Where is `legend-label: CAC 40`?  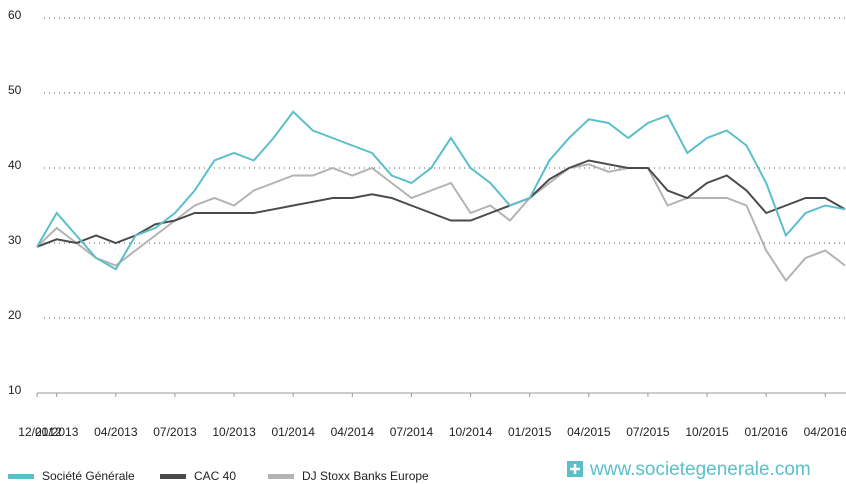
legend-label: CAC 40 is located at coordinates (215, 476).